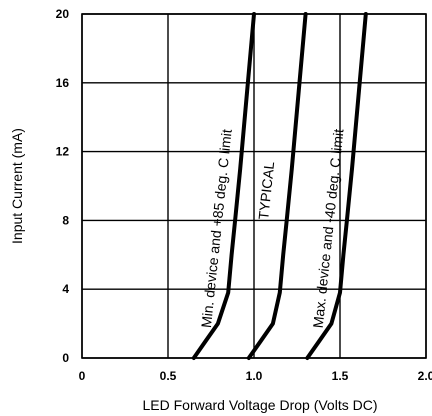 This screenshot has height=416, width=432. I want to click on y-tick-label: 4, so click(65, 289).